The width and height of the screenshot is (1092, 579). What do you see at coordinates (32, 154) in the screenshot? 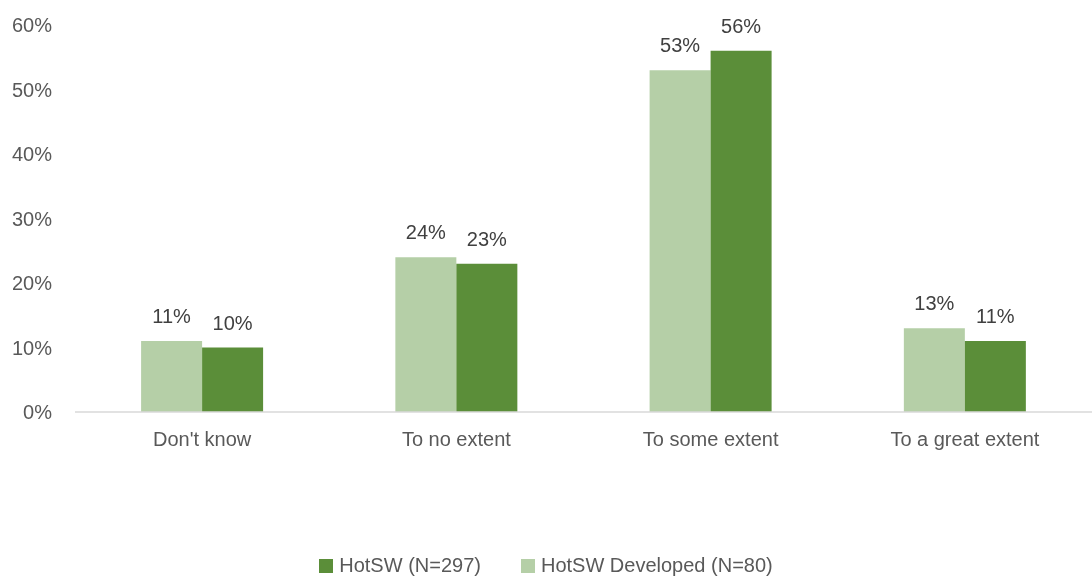
I see `y-tick-label: 40%` at bounding box center [32, 154].